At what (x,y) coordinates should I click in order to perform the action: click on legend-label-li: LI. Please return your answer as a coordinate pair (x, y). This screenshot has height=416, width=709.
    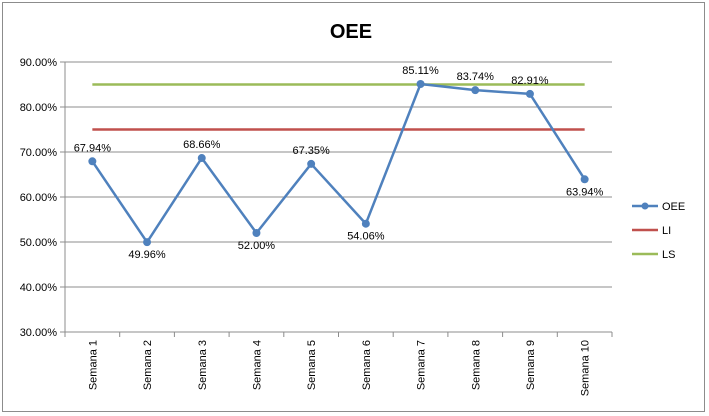
    Looking at the image, I should click on (666, 231).